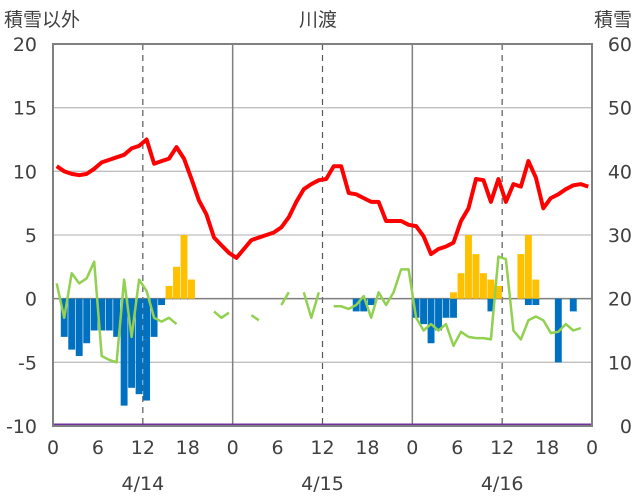  What do you see at coordinates (626, 427) in the screenshot?
I see `right-tick-label: 0` at bounding box center [626, 427].